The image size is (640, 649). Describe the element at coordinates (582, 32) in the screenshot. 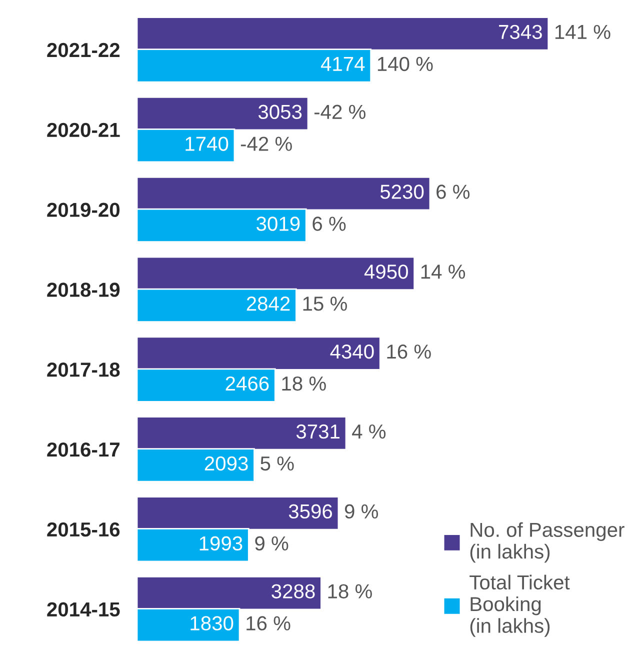

I see `annotation: 141 %` at that location.